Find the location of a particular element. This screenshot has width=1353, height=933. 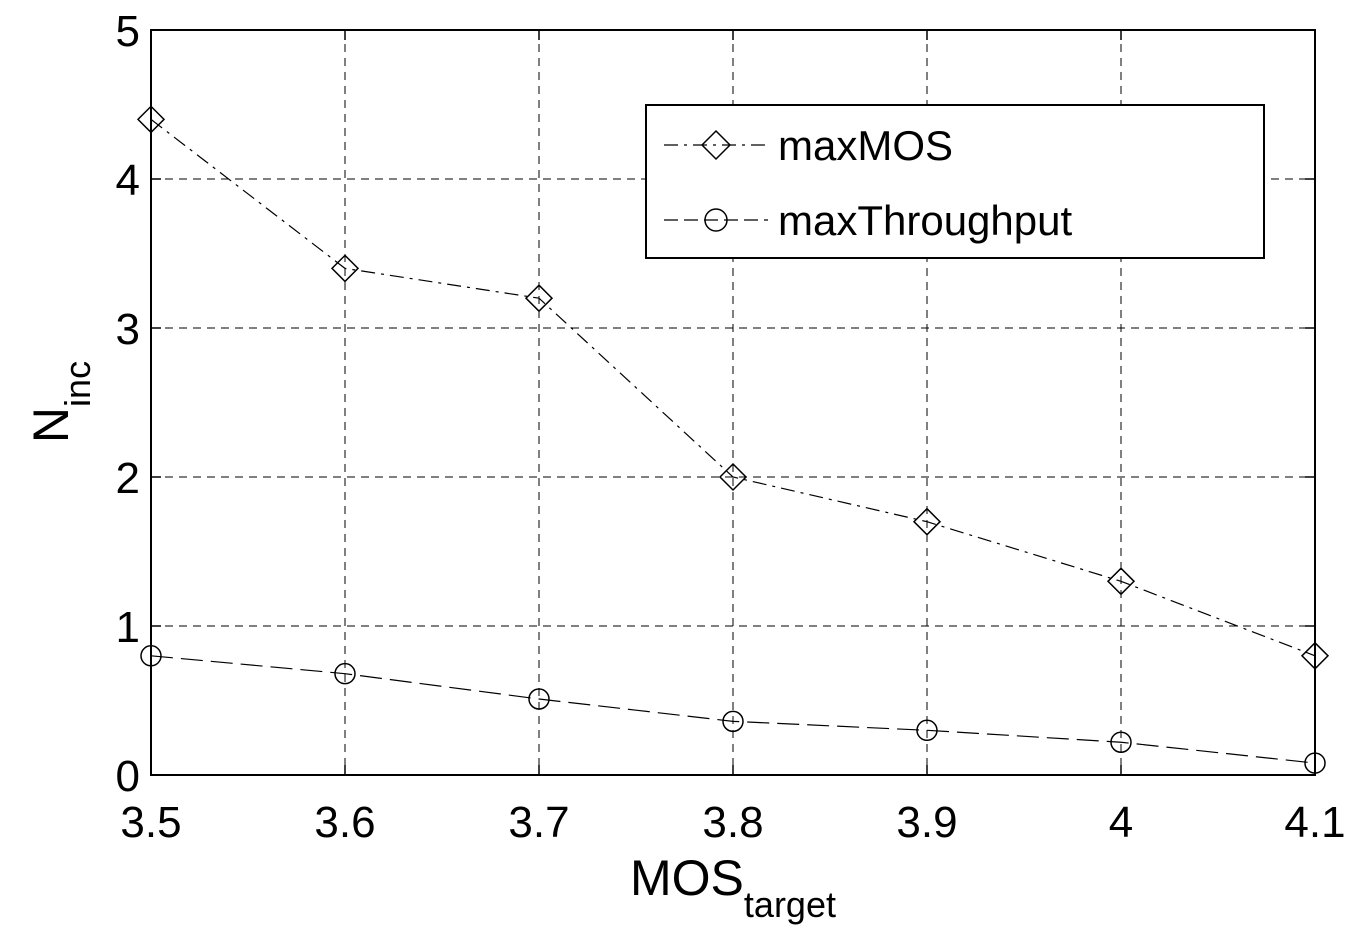

y-tick-label: 1 is located at coordinates (128, 627).